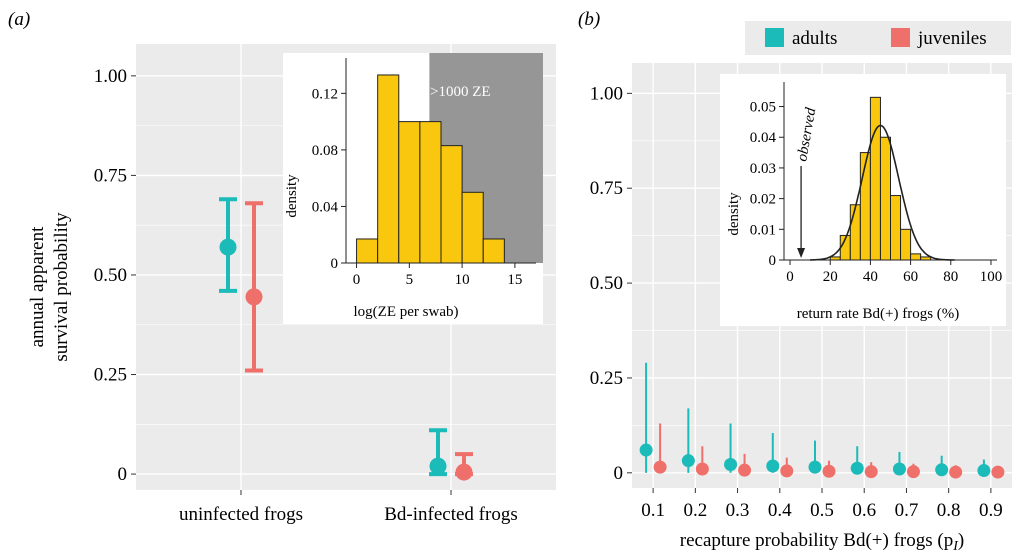 The height and width of the screenshot is (553, 1019). What do you see at coordinates (514, 280) in the screenshot?
I see `x-tick-label: 15` at bounding box center [514, 280].